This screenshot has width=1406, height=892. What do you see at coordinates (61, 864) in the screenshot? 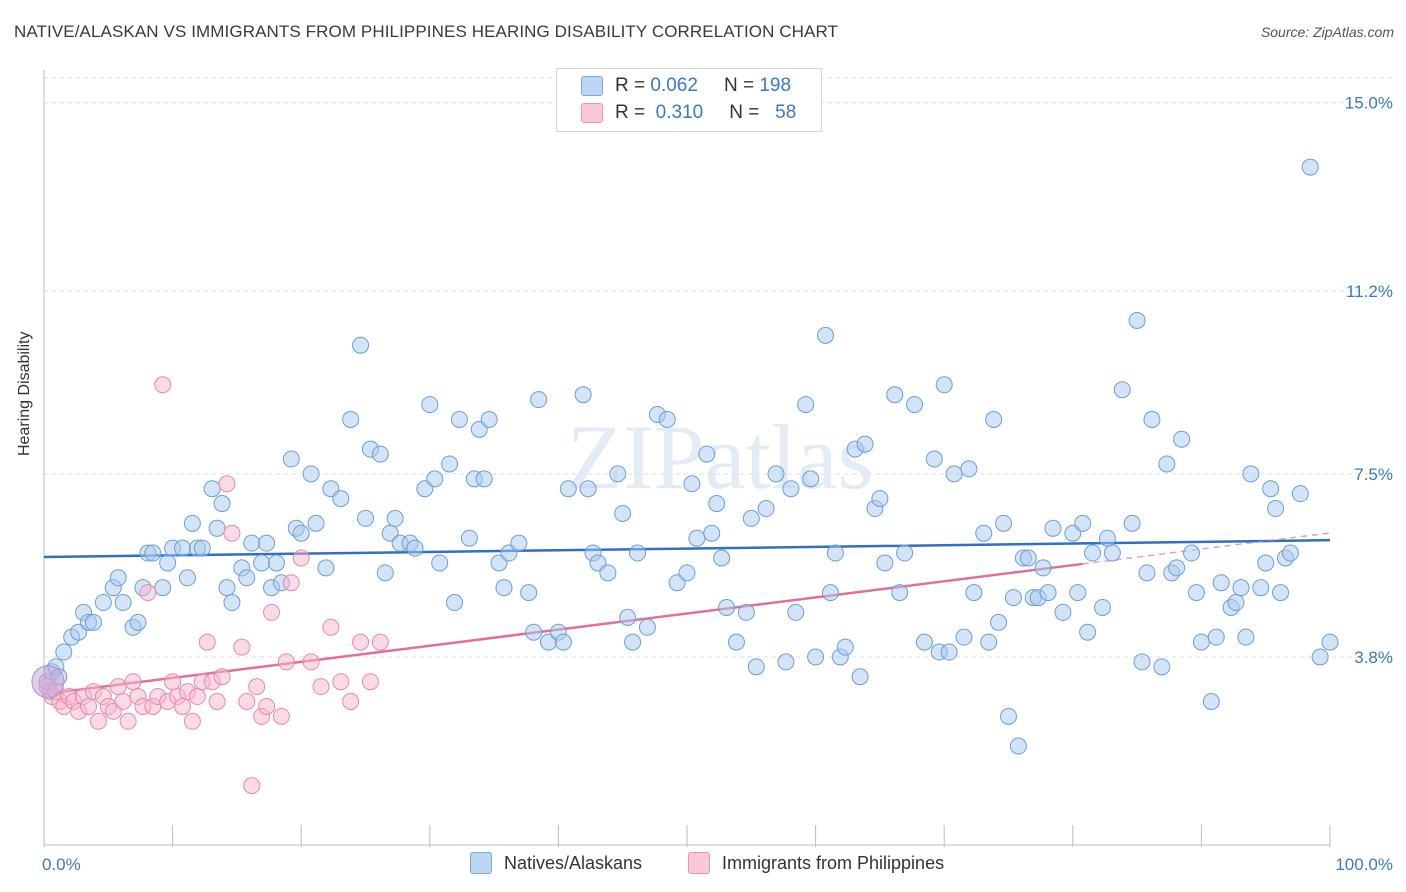
I see `x-tick-label: 0.0%` at bounding box center [61, 864].